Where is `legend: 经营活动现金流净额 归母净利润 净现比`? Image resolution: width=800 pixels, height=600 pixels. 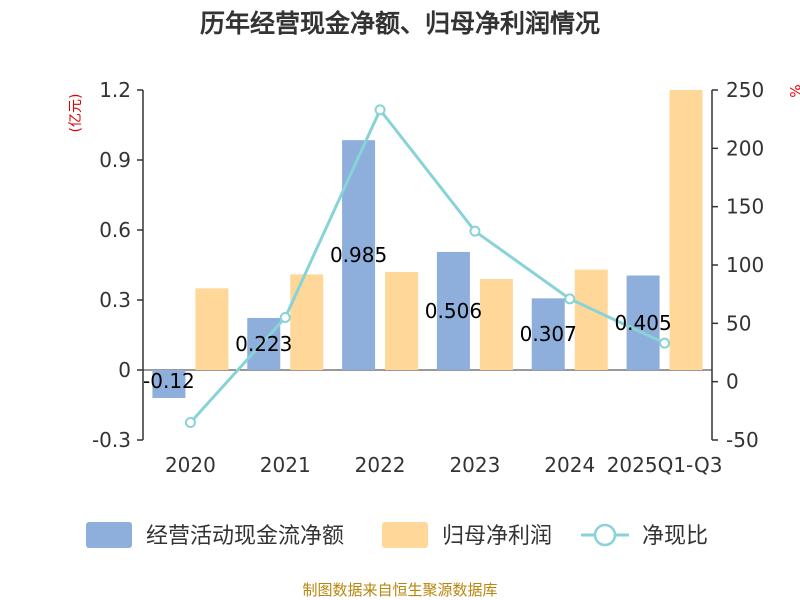 legend: 经营活动现金流净额 归母净利润 净现比 is located at coordinates (397, 535).